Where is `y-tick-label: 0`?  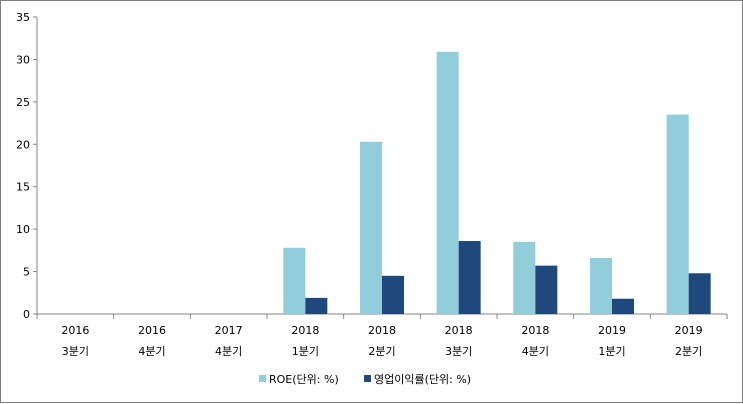
y-tick-label: 0 is located at coordinates (26, 314).